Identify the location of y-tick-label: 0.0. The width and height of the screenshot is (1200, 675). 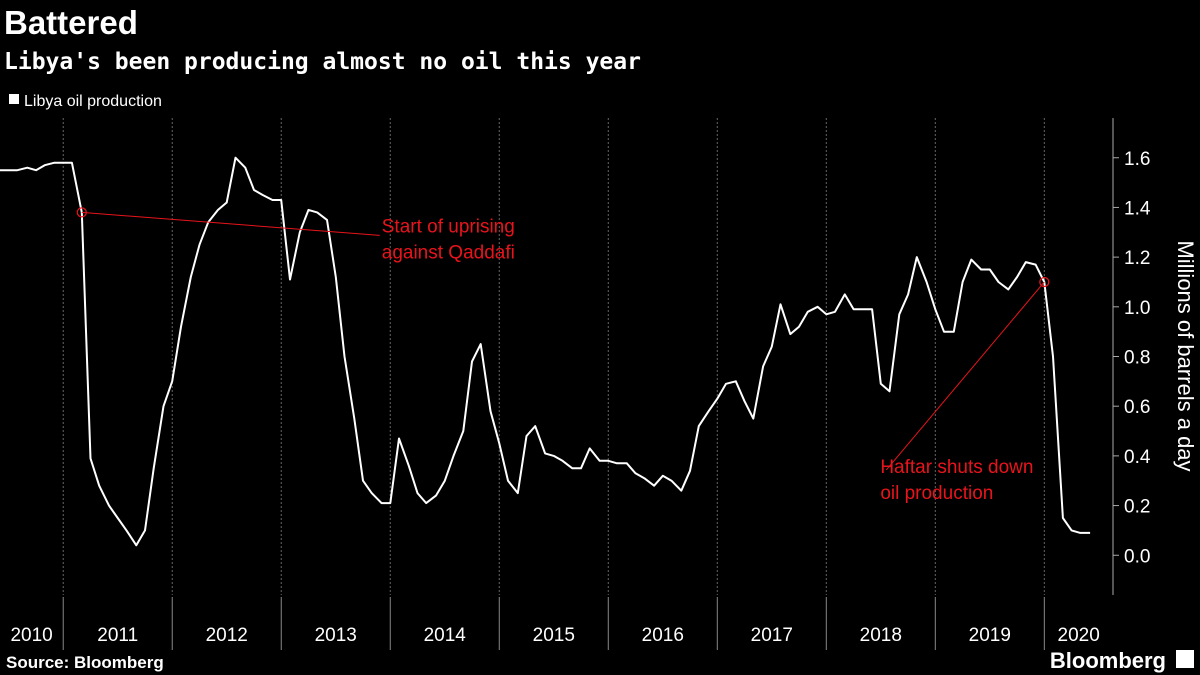
(1137, 556).